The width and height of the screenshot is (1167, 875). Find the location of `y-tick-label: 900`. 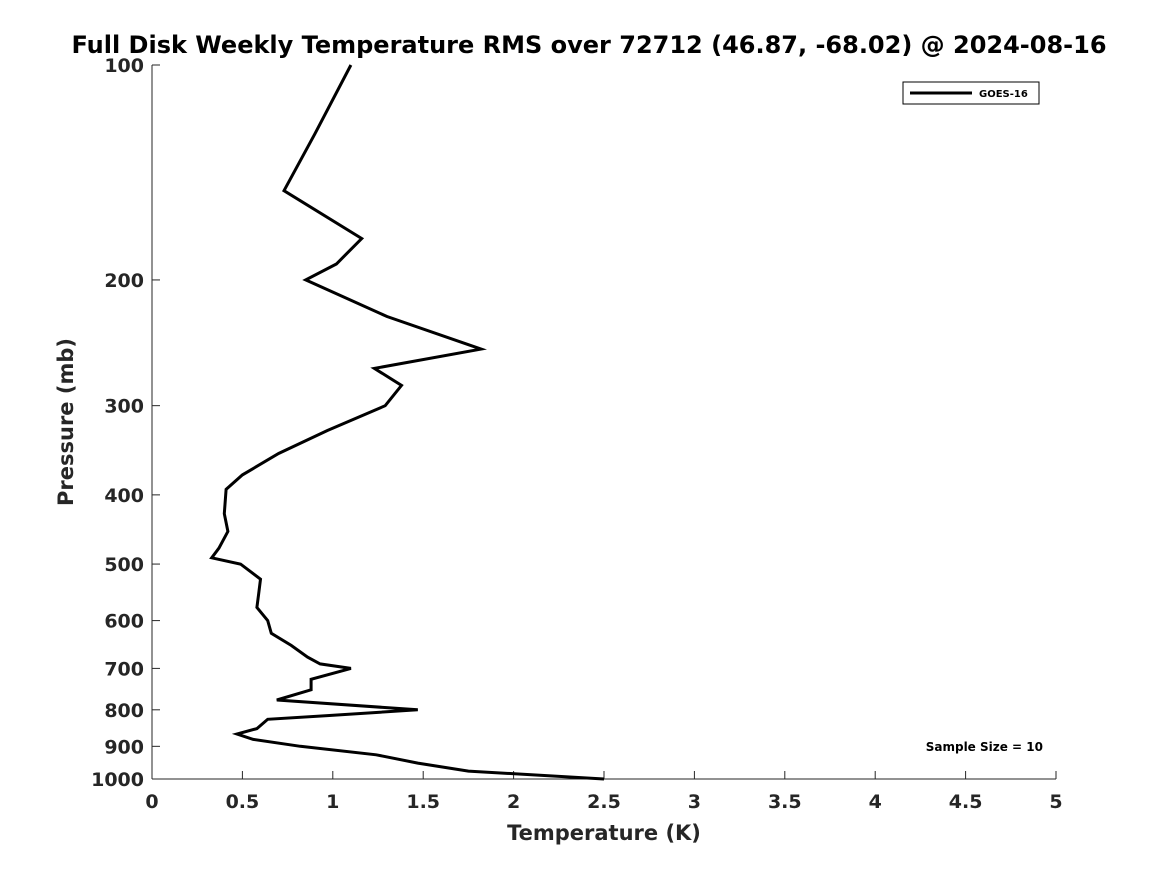

y-tick-label: 900 is located at coordinates (124, 747).